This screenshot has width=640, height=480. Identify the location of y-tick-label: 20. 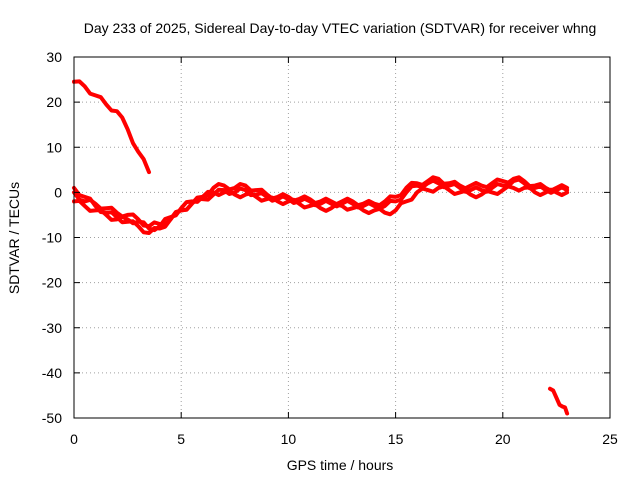
(54, 102).